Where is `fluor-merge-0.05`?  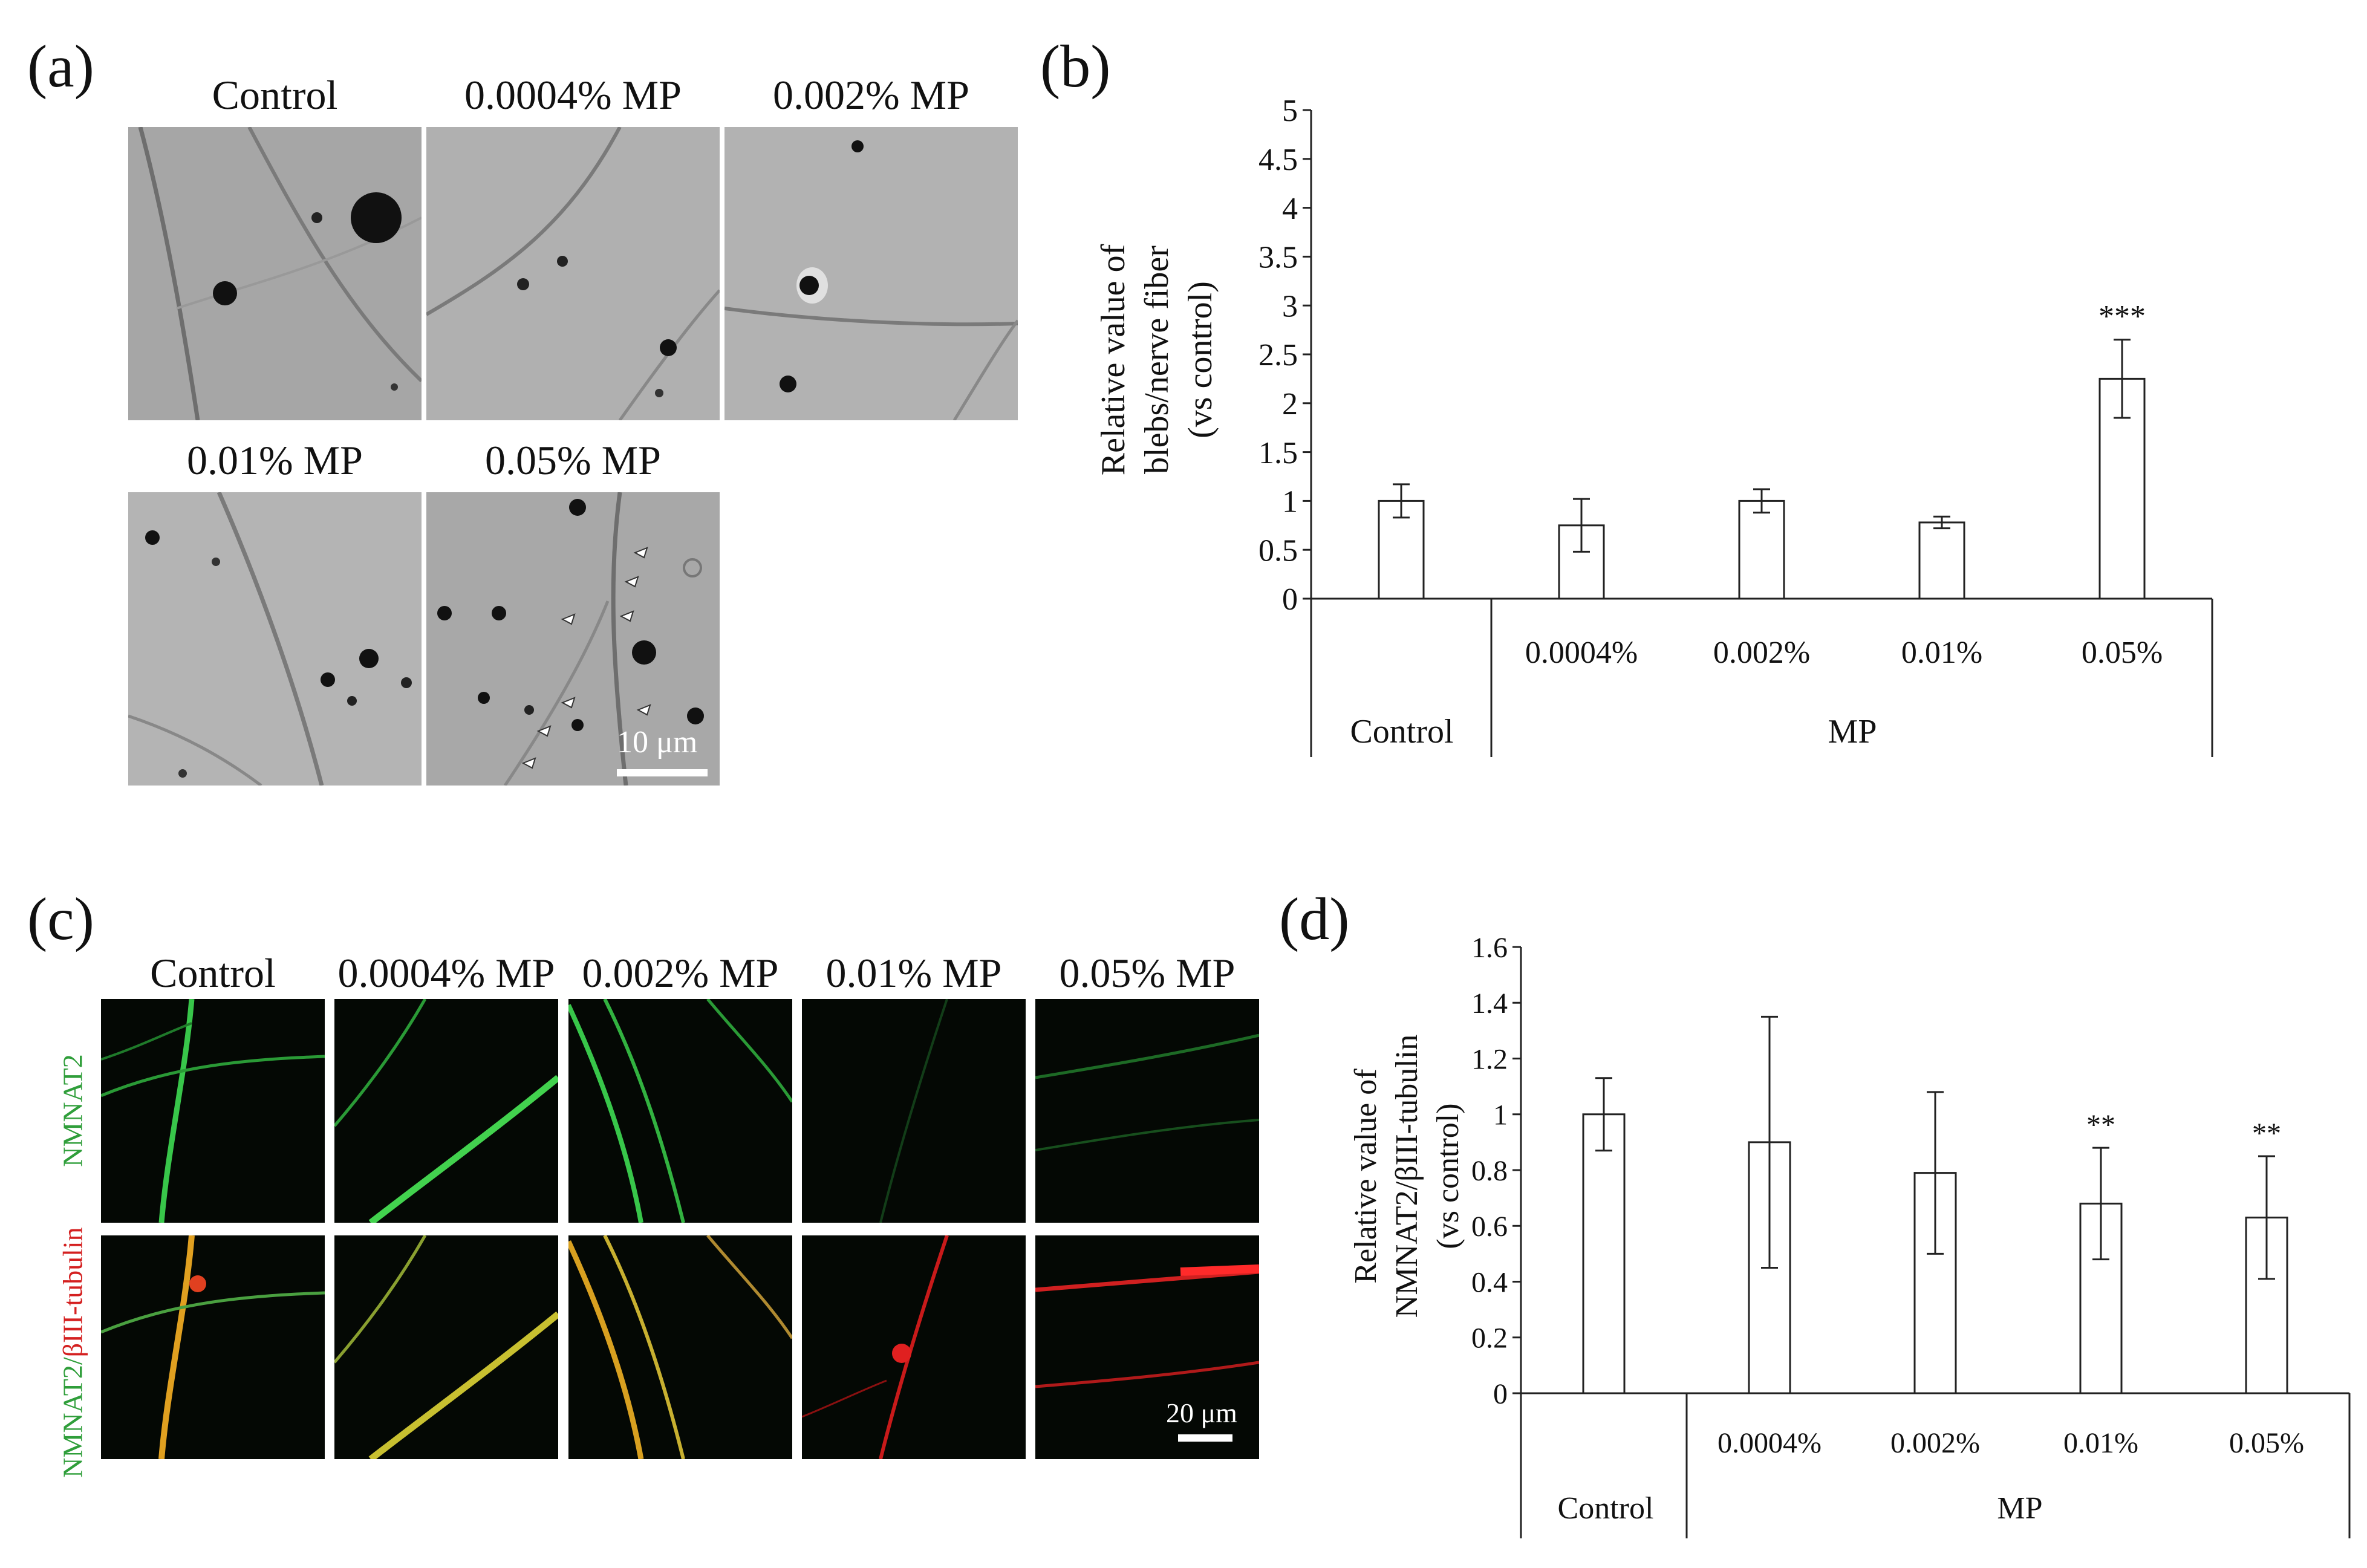
fluor-merge-0.05 is located at coordinates (1147, 1347).